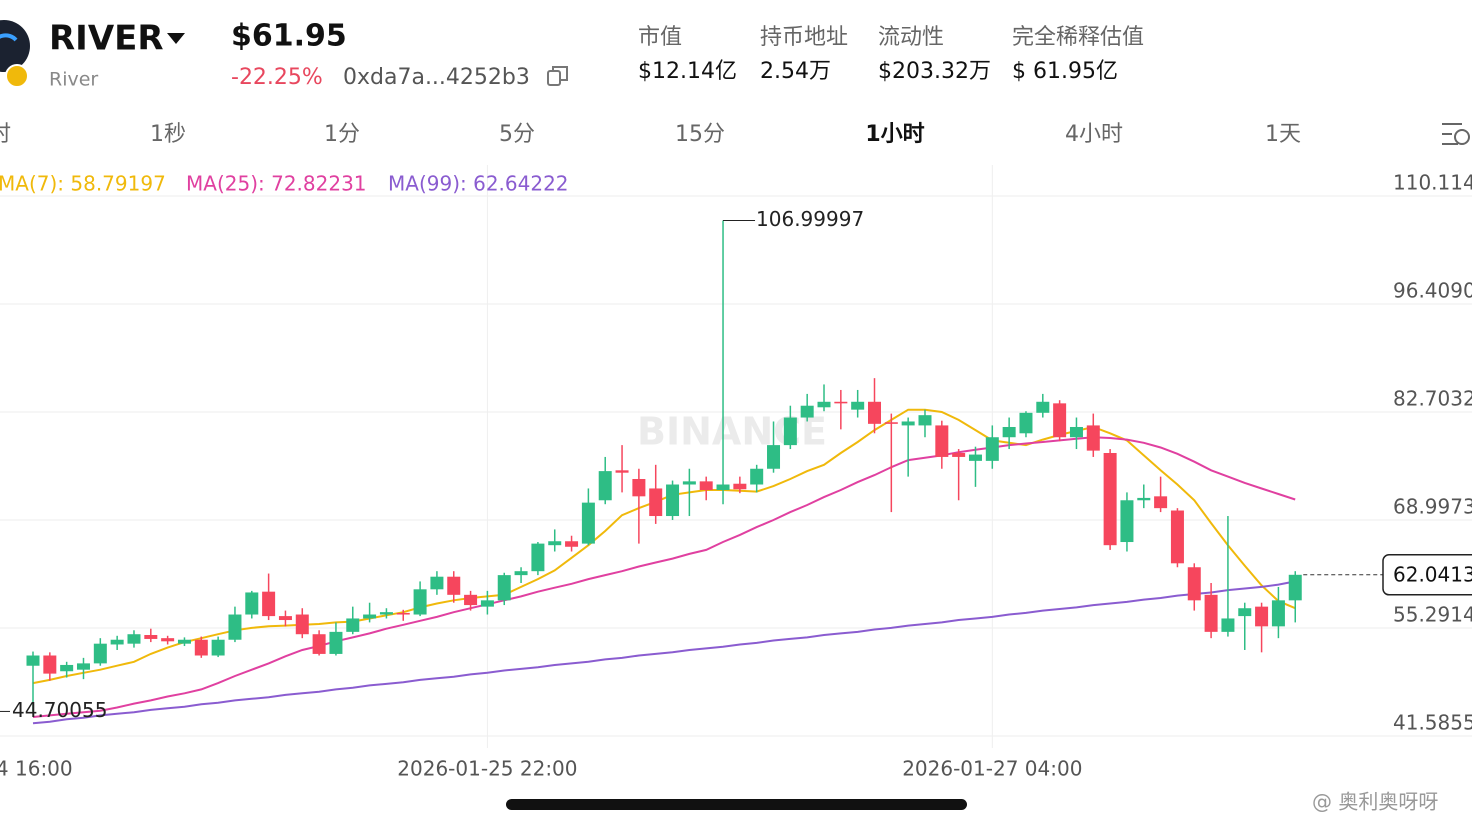 The image size is (1472, 828). What do you see at coordinates (1432, 614) in the screenshot?
I see `y-tick-label: 55.2914` at bounding box center [1432, 614].